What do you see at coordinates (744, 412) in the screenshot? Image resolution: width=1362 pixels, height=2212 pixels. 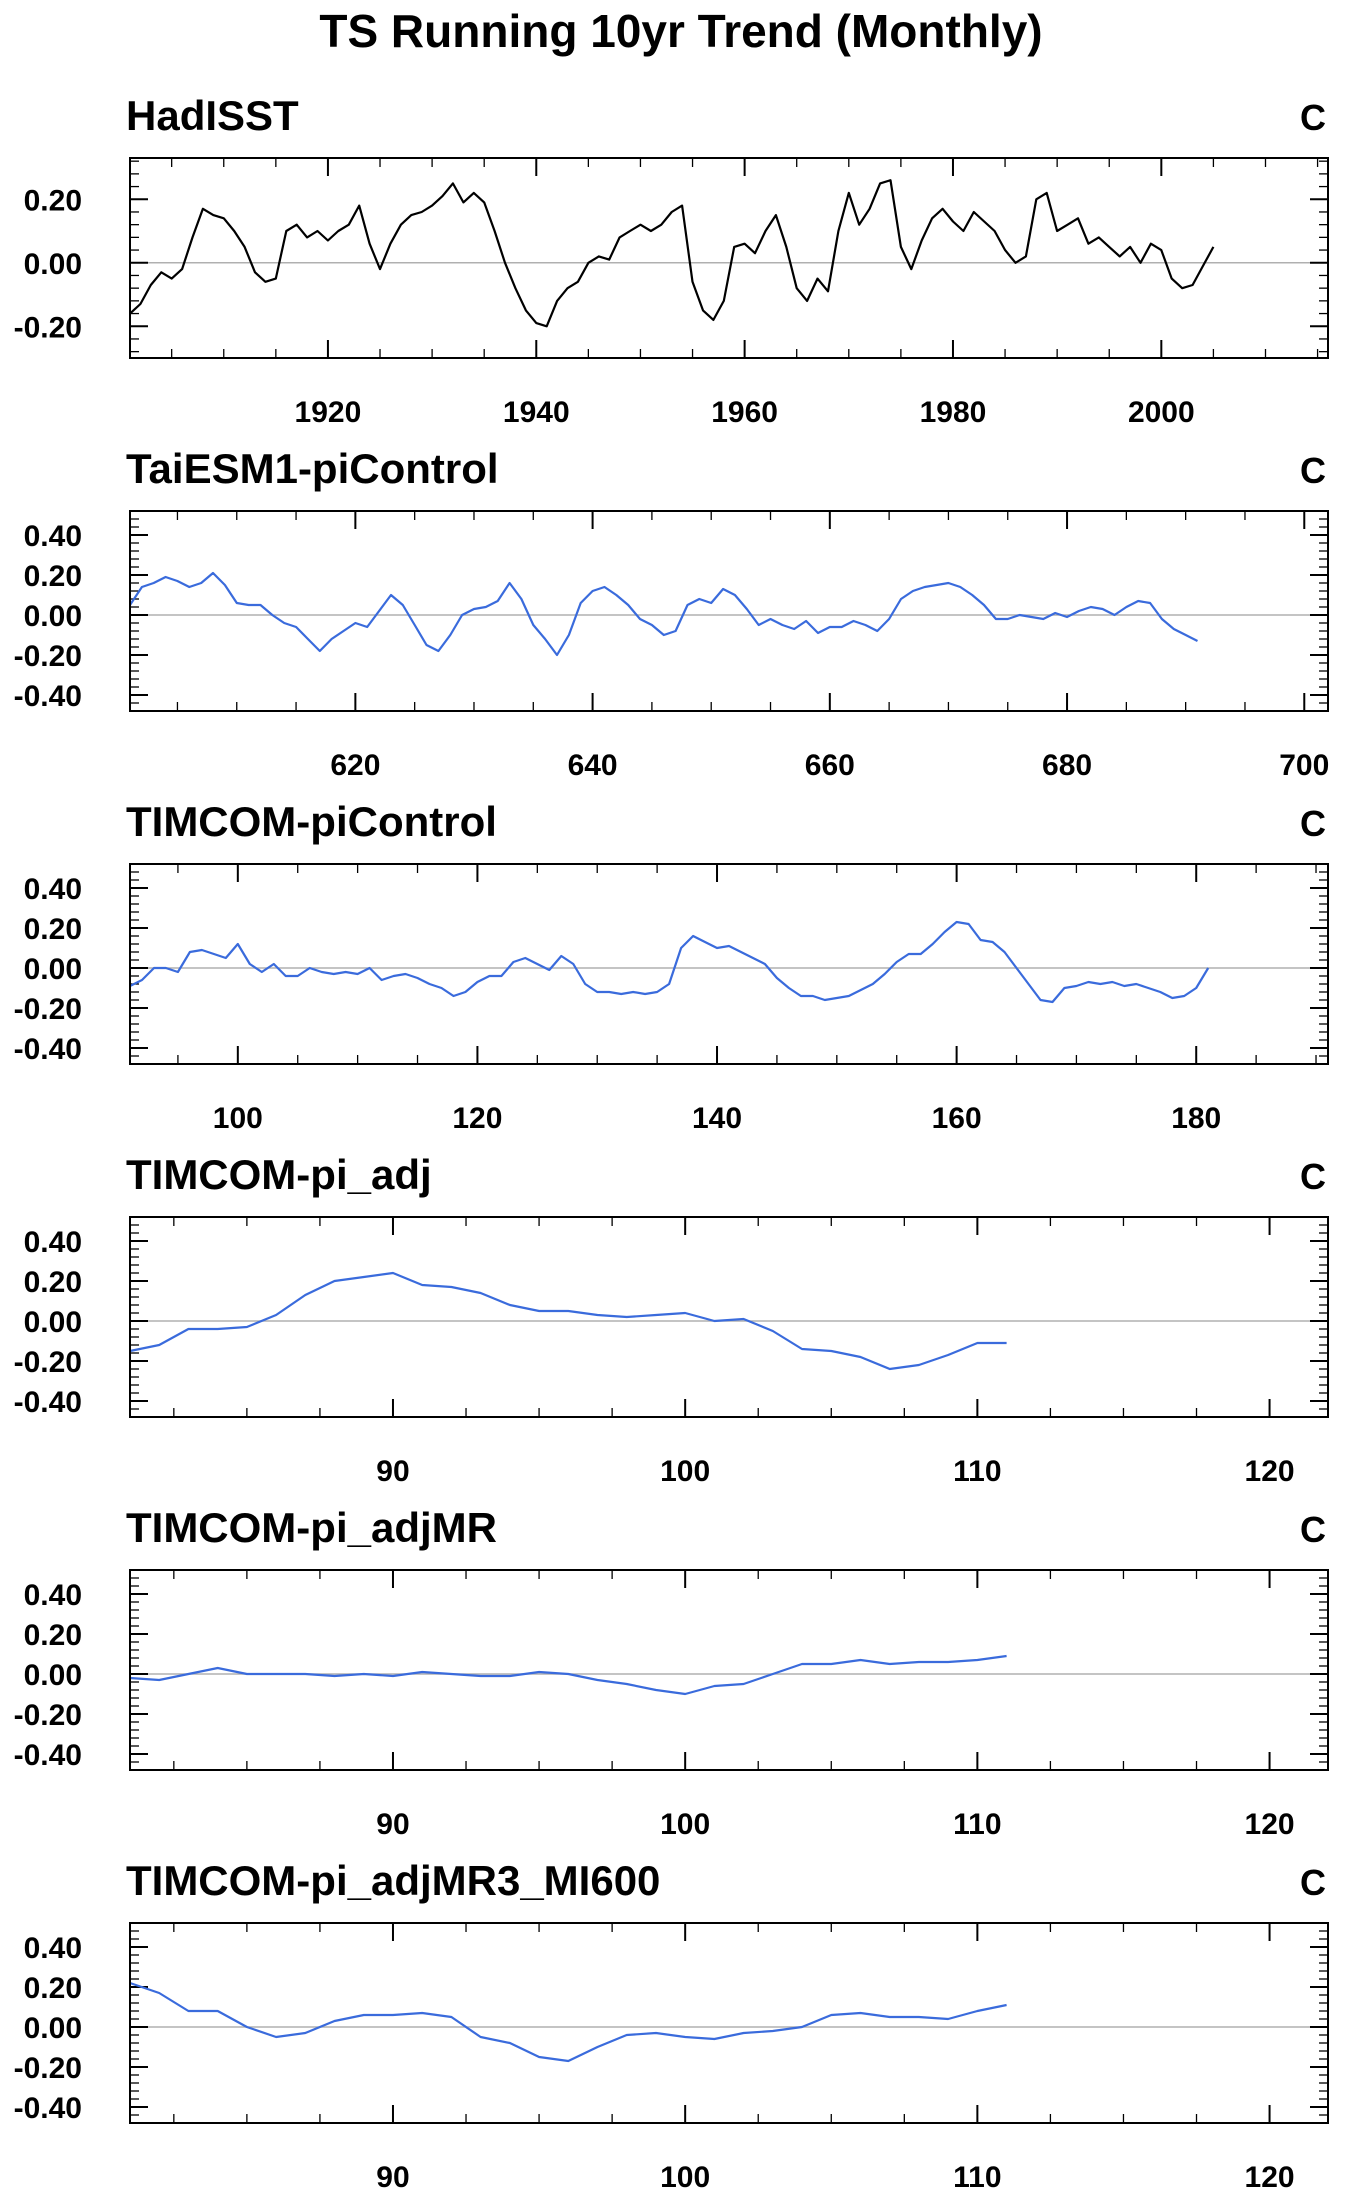 I see `x-tick-label: 1960` at bounding box center [744, 412].